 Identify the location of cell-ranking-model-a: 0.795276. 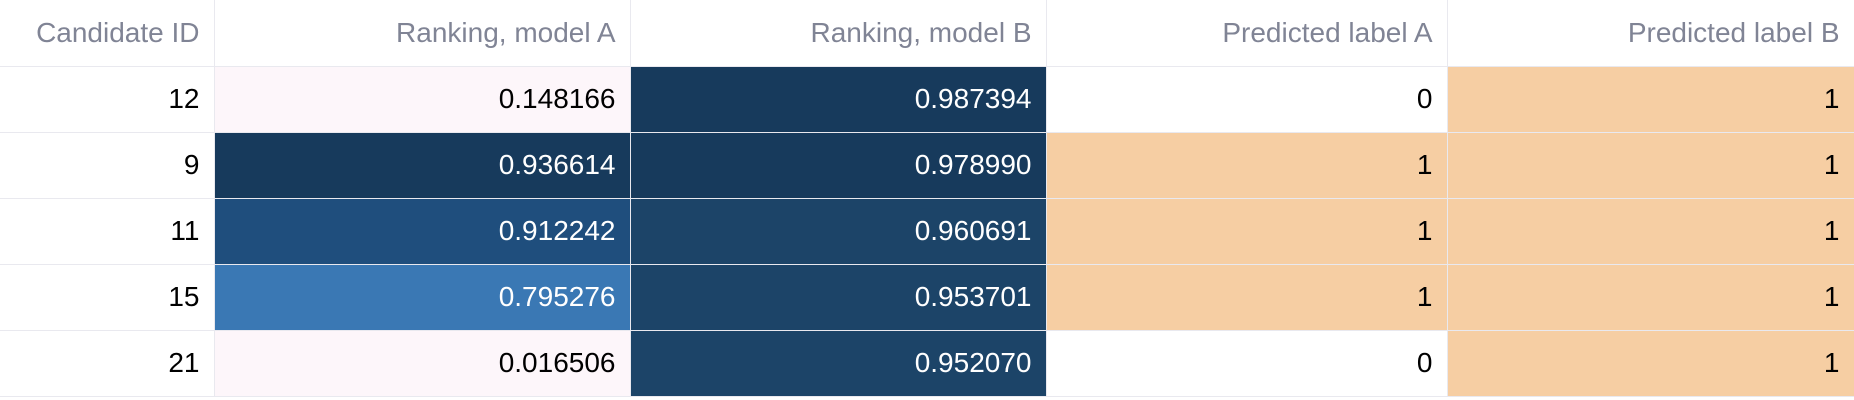
(422, 297).